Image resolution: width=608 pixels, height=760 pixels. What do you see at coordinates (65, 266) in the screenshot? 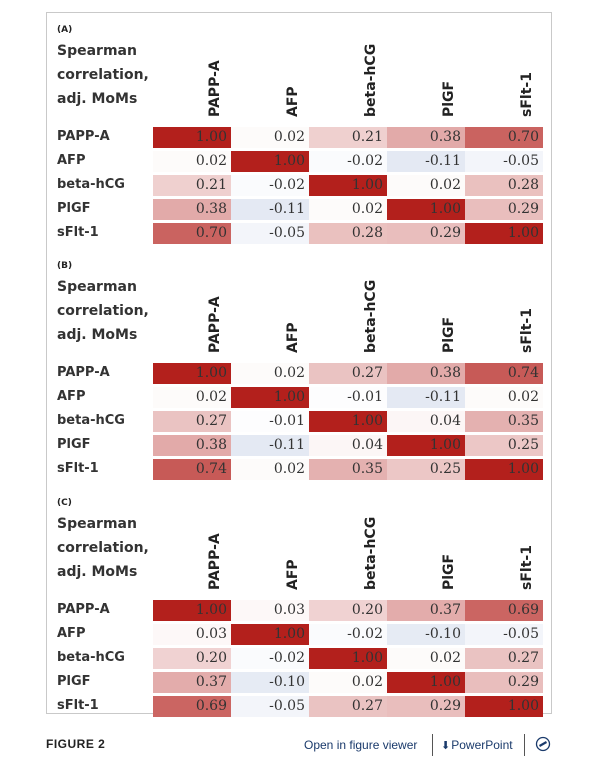
I see `panel-label: (B)` at bounding box center [65, 266].